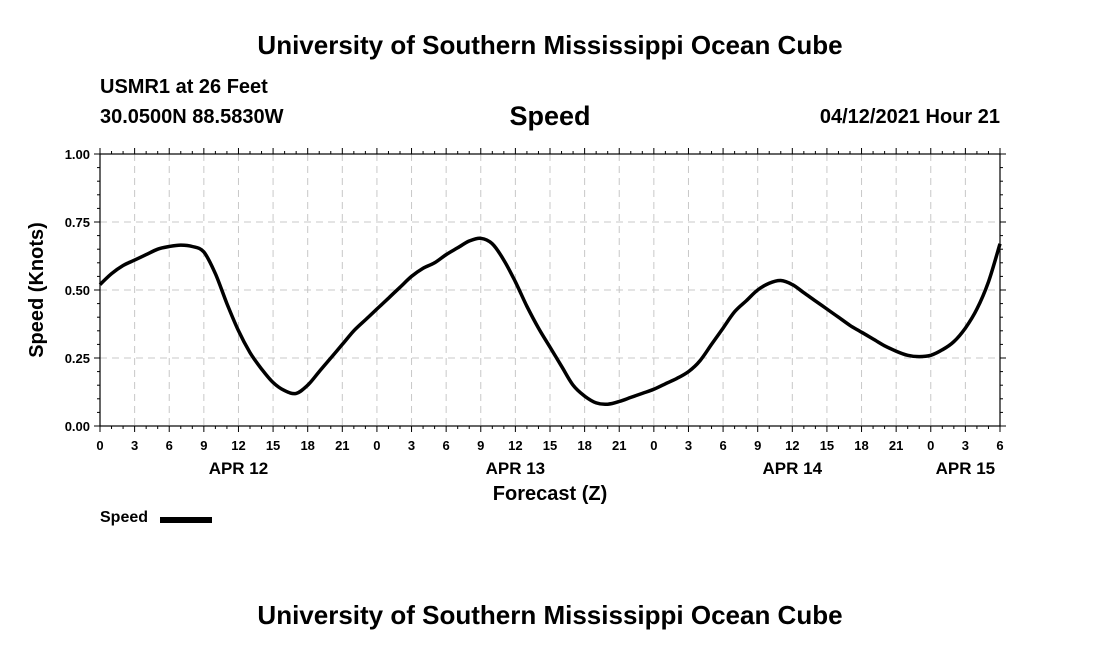 The image size is (1100, 650). Describe the element at coordinates (550, 494) in the screenshot. I see `x-axis-label: Forecast (Z)` at that location.